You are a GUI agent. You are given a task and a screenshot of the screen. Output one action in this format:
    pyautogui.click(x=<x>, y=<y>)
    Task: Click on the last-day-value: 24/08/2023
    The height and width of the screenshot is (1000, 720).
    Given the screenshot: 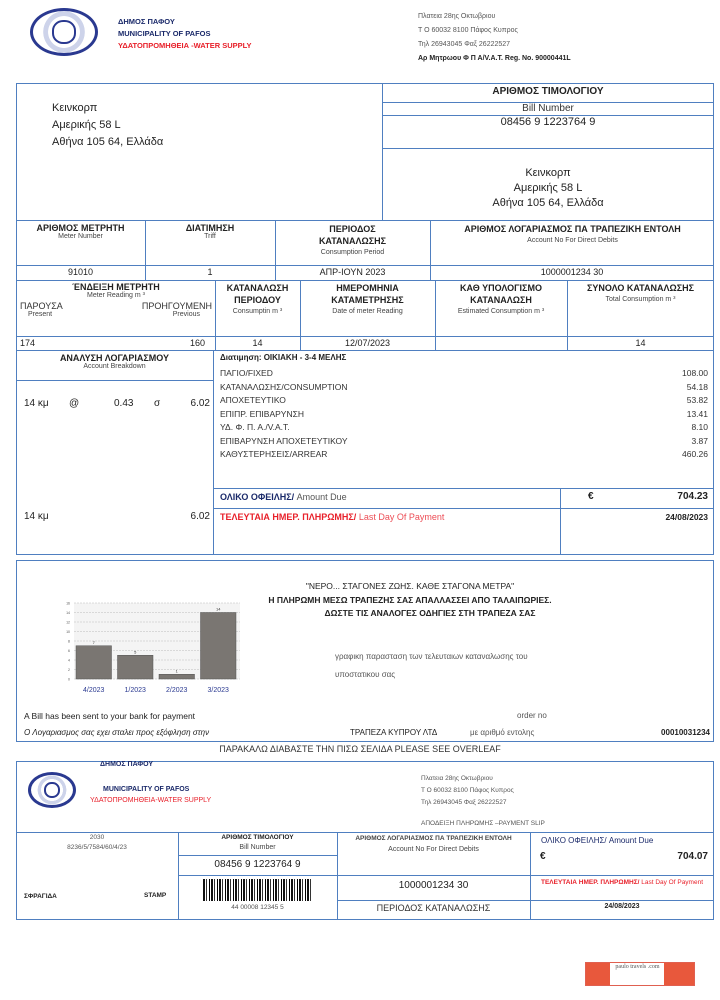 What is the action you would take?
    pyautogui.click(x=686, y=517)
    